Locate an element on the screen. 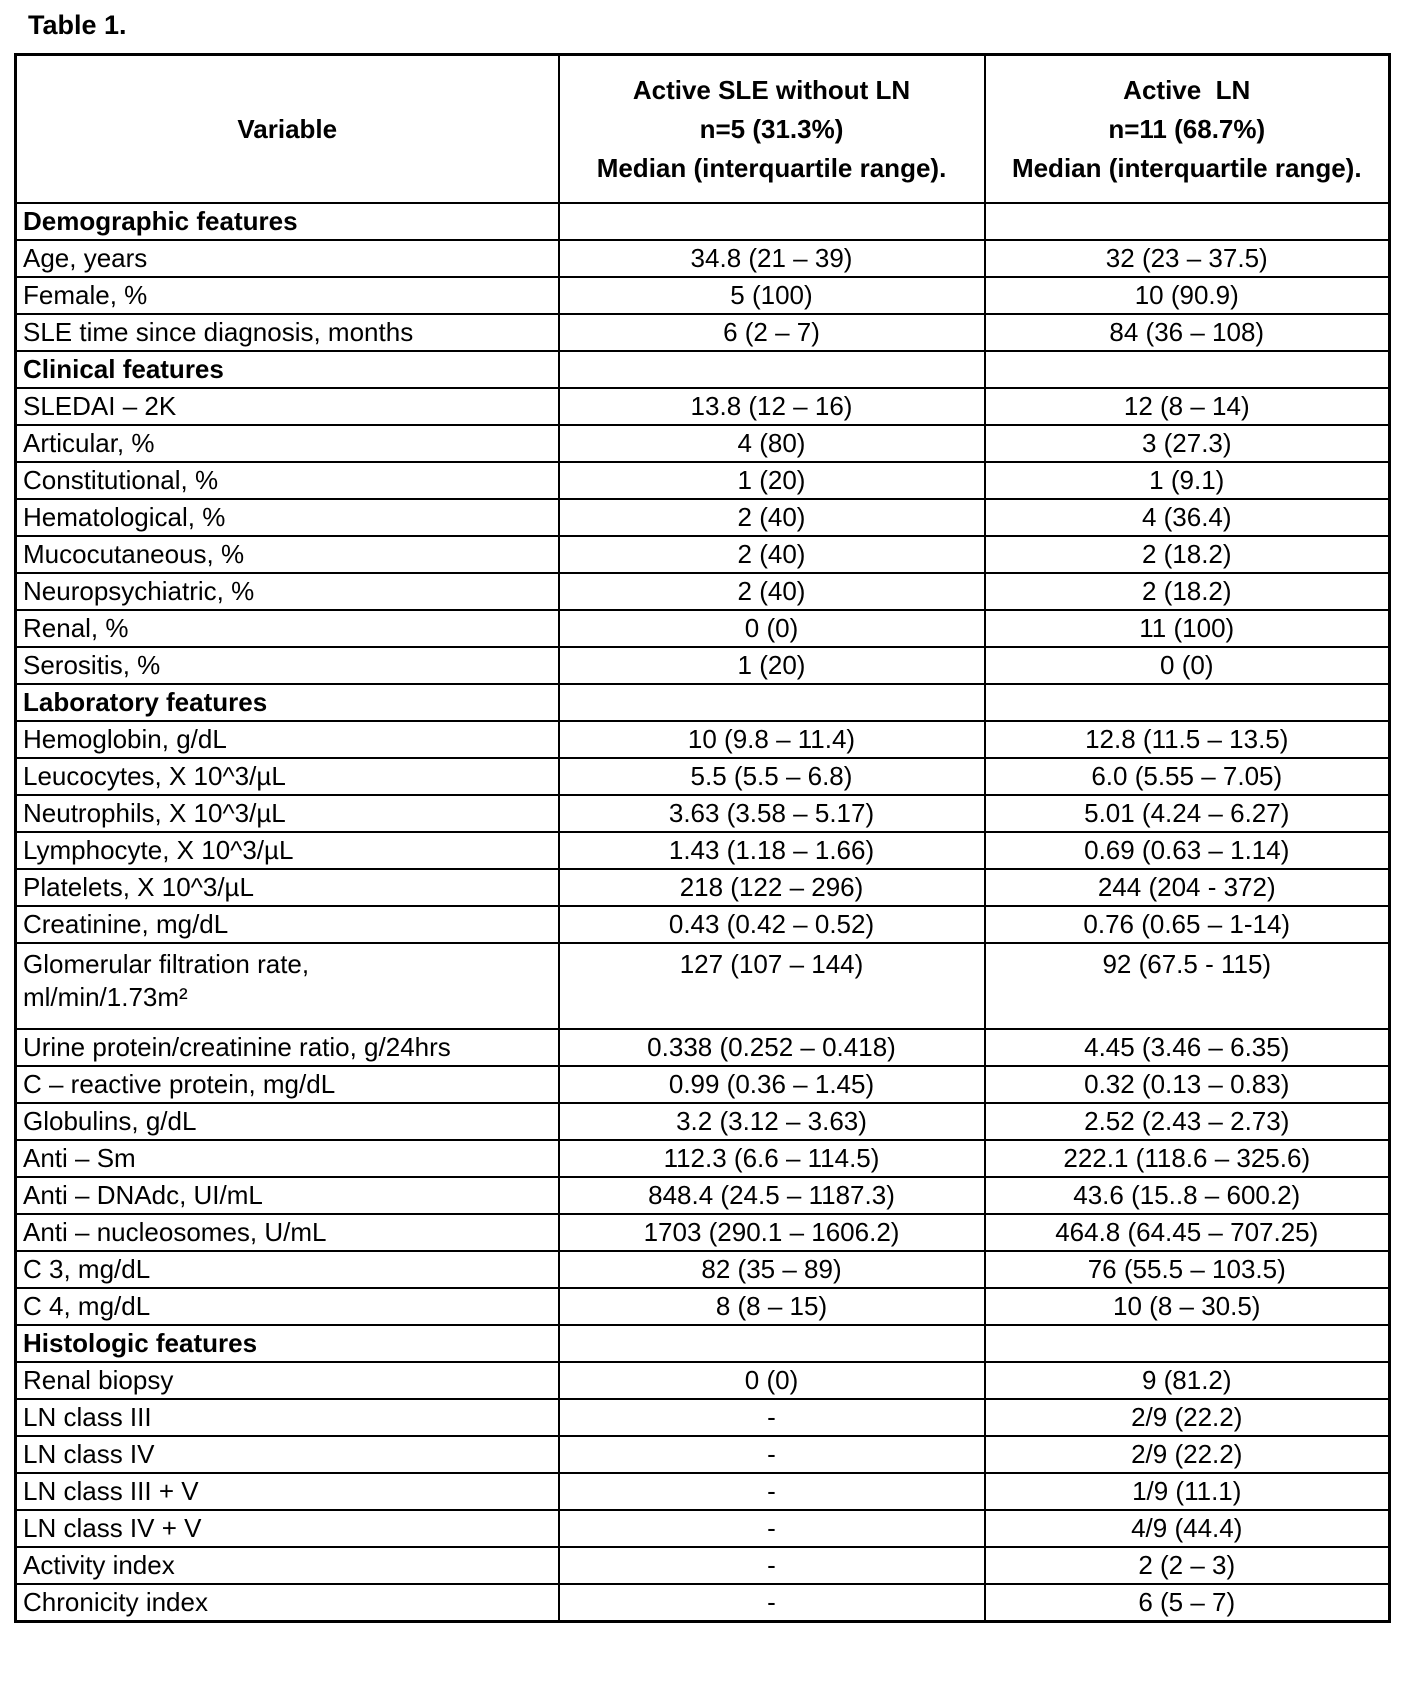 This screenshot has height=1704, width=1402. active-ln-value: 1 (9.1) is located at coordinates (1187, 480).